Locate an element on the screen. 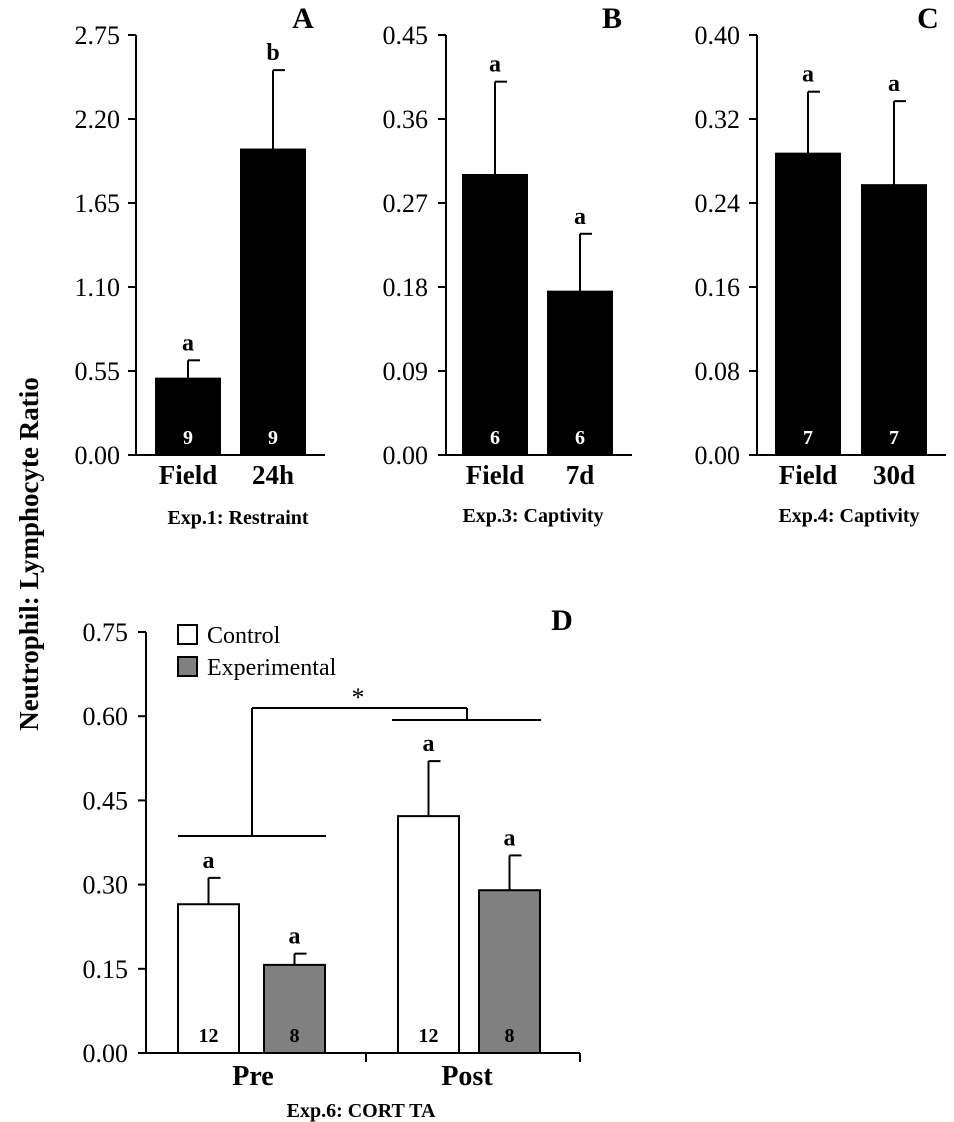 The image size is (954, 1122). y-tick-label: 2.75 is located at coordinates (98, 35).